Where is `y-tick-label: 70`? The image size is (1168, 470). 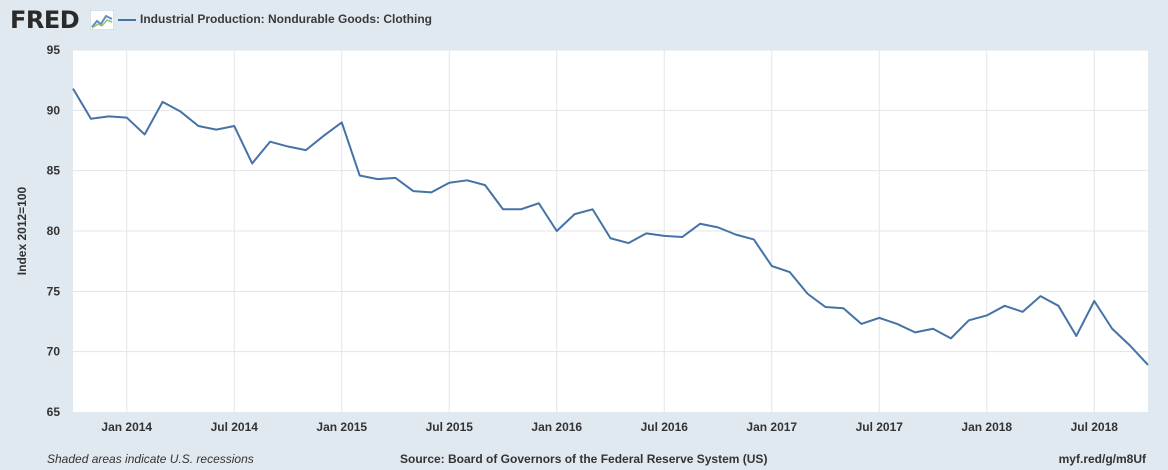
y-tick-label: 70 is located at coordinates (54, 352).